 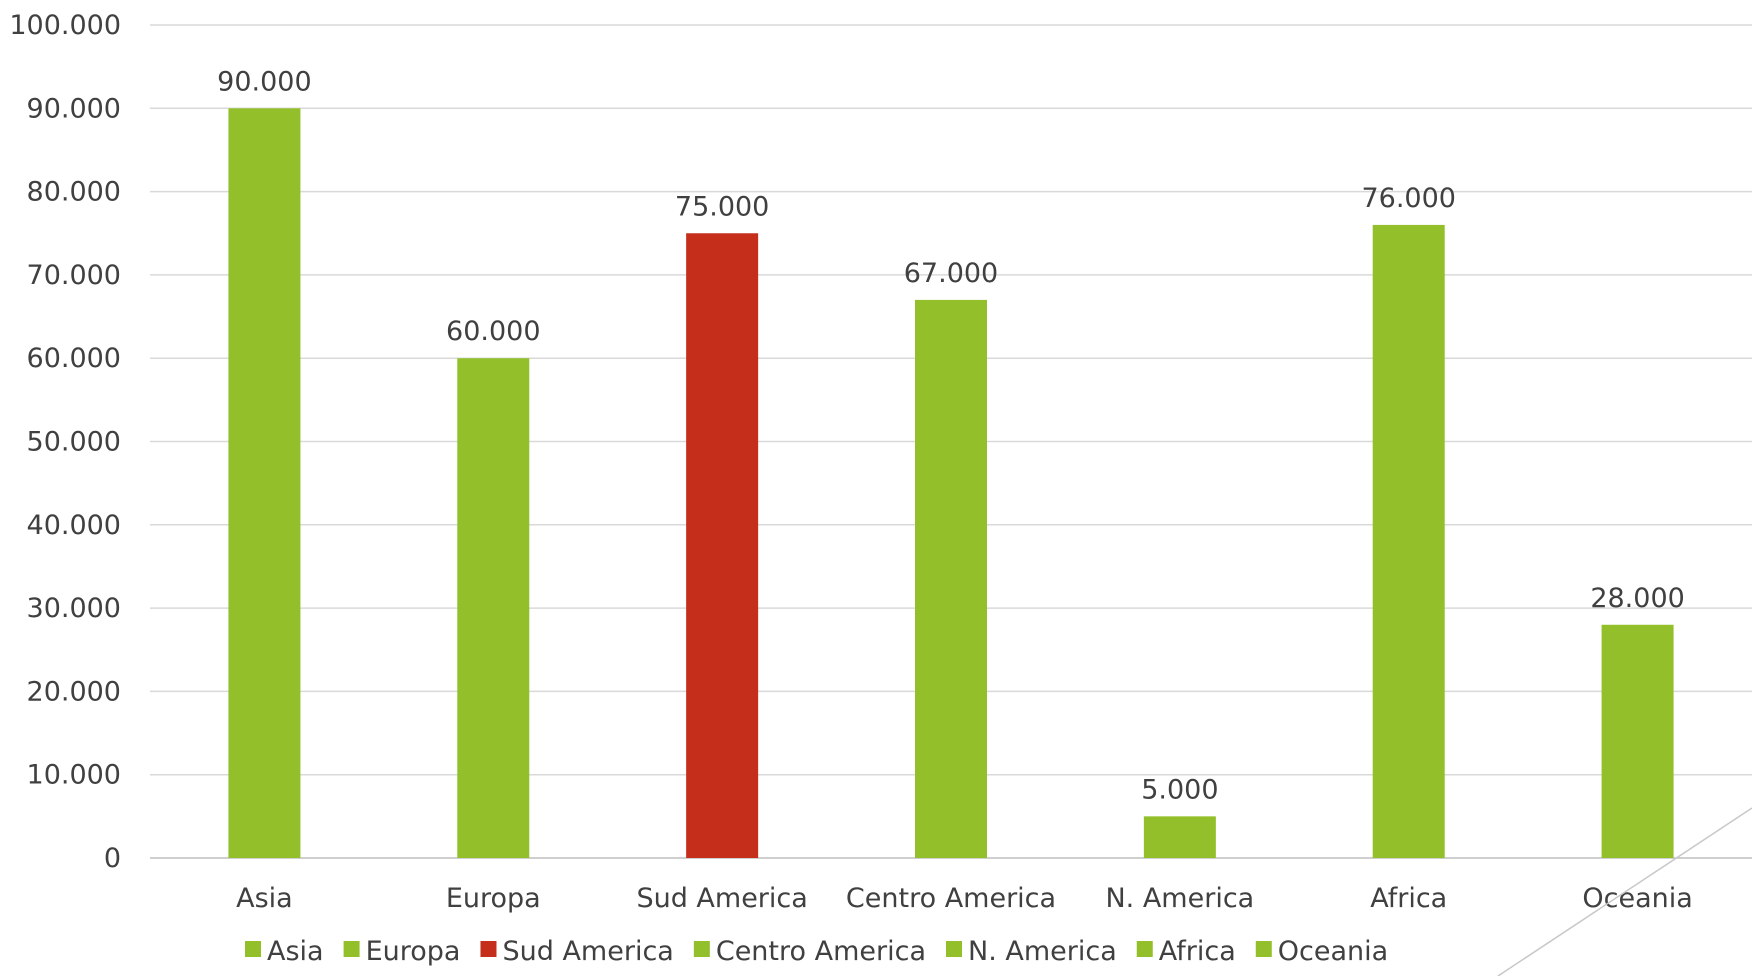 I want to click on bar-africa, so click(x=1408, y=541).